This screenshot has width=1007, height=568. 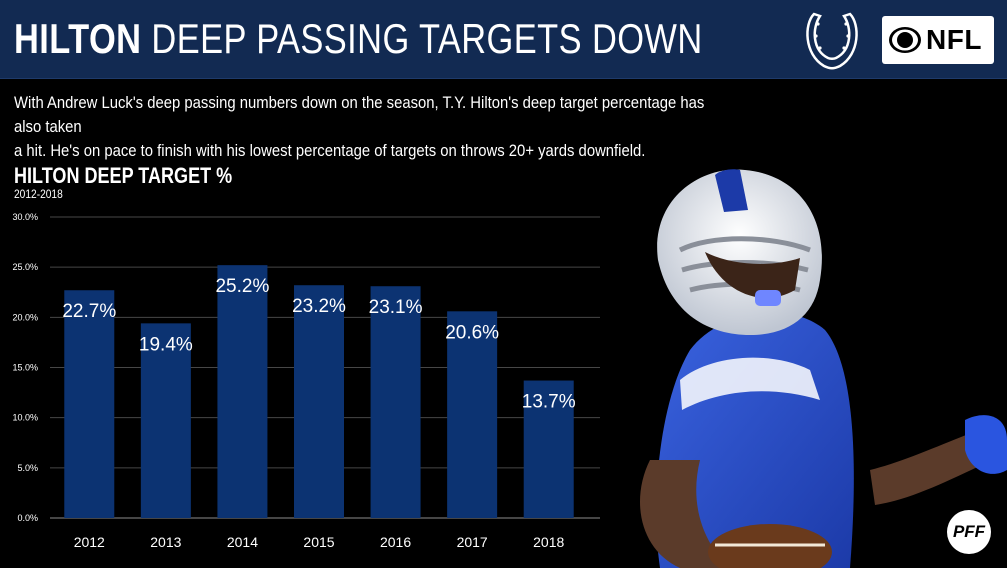 I want to click on x-tick-label: 2015, so click(x=318, y=542).